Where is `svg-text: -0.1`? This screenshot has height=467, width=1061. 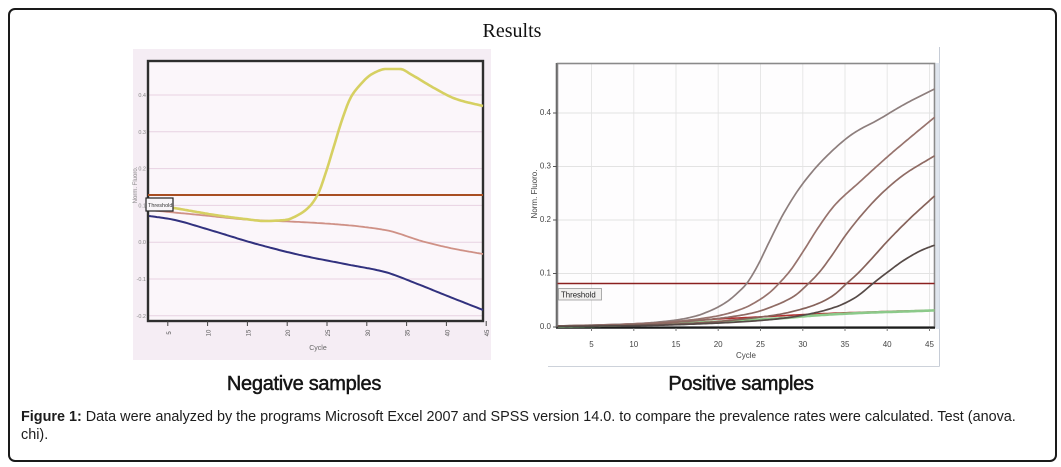
svg-text: -0.1 is located at coordinates (141, 280).